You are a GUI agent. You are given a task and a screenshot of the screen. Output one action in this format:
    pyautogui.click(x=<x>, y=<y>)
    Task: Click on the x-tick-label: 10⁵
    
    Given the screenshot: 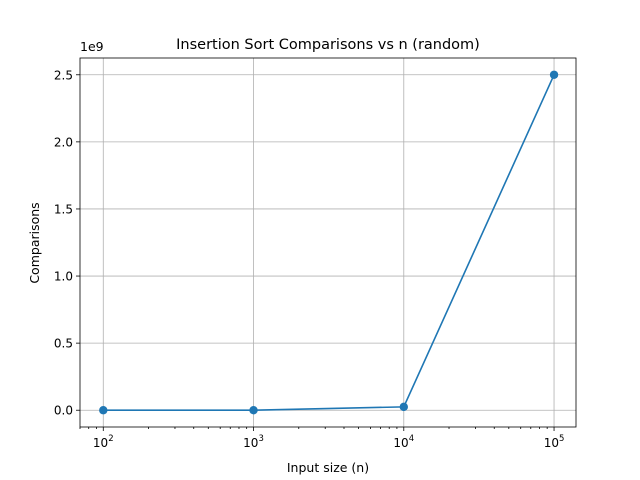 What is the action you would take?
    pyautogui.click(x=554, y=442)
    